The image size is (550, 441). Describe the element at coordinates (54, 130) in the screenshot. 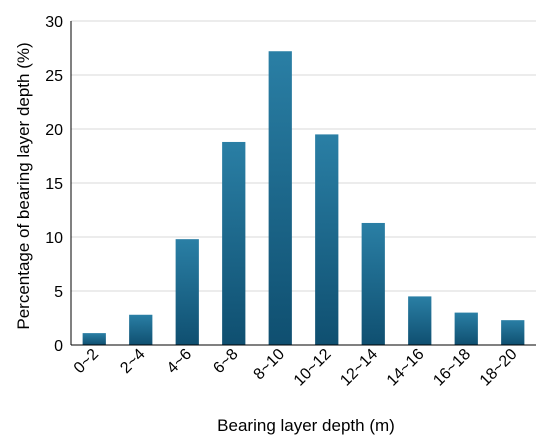

I see `y-tick-label: 20` at that location.